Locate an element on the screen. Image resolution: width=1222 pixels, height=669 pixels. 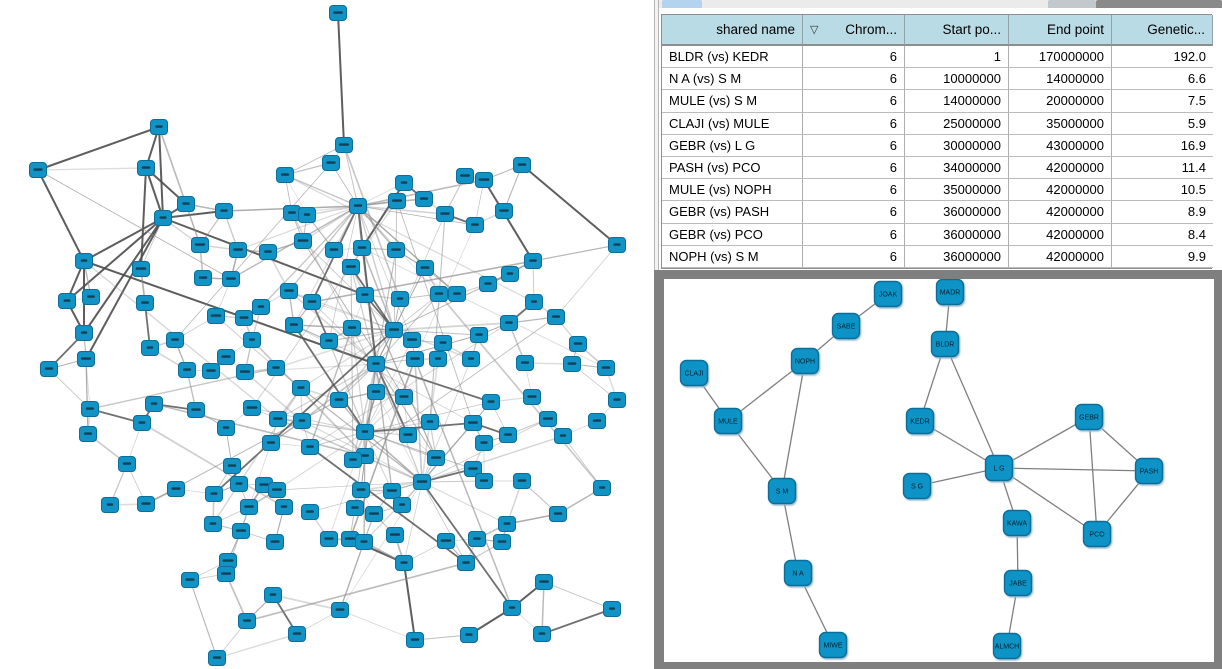
table-cell: GEBR (vs) L G is located at coordinates (732, 145).